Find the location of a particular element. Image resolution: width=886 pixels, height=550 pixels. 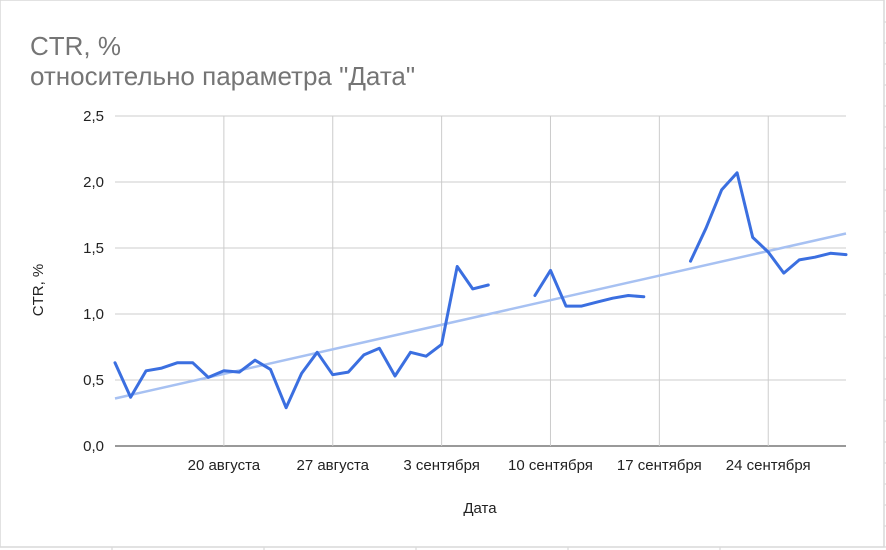

chart-subtitle: относительно параметра "Дата" is located at coordinates (222, 76).